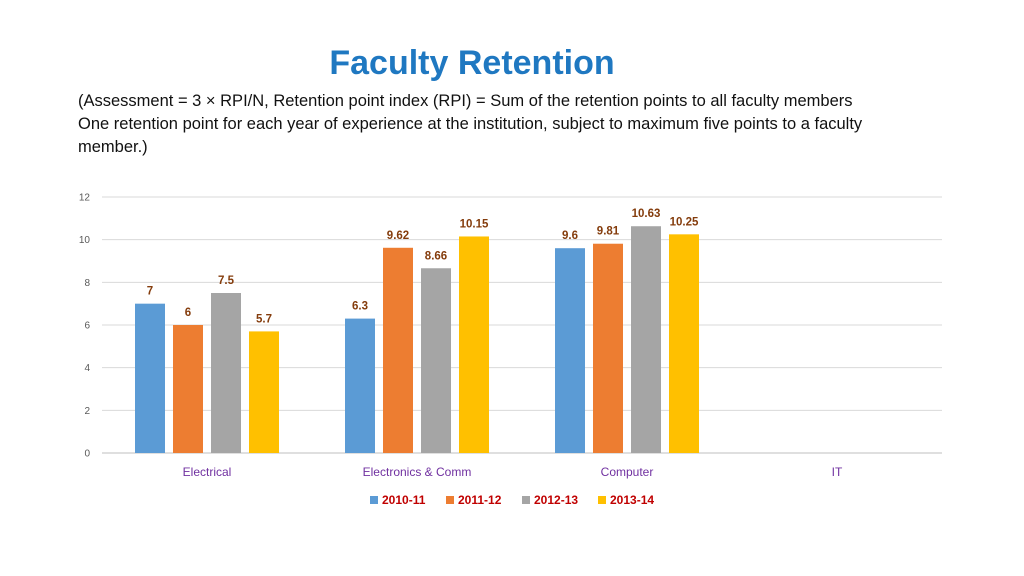  I want to click on slide-title: Faculty Retention, so click(472, 63).